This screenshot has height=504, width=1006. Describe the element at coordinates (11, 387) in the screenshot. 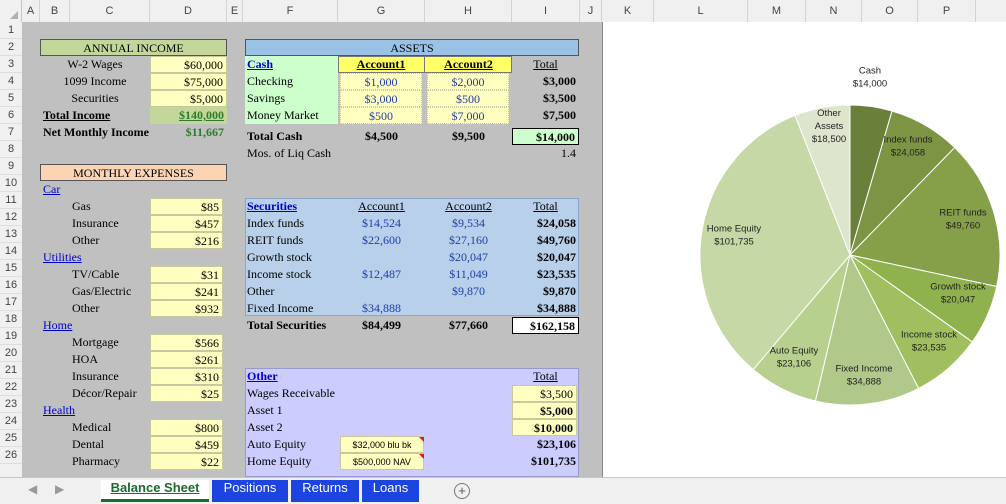

I see `row-header: 22` at that location.